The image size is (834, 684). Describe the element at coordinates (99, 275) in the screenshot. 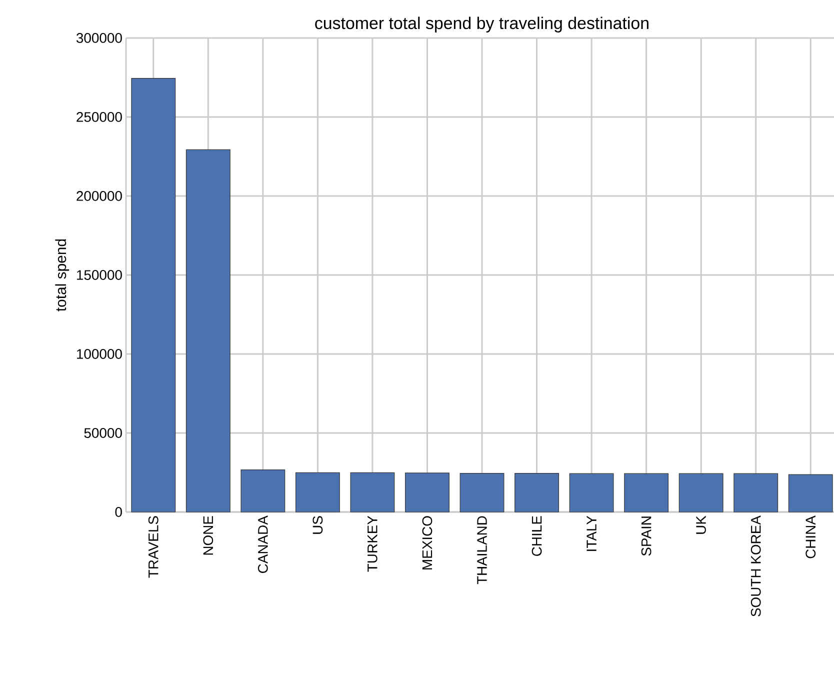

I see `y-tick-label: 150000` at that location.